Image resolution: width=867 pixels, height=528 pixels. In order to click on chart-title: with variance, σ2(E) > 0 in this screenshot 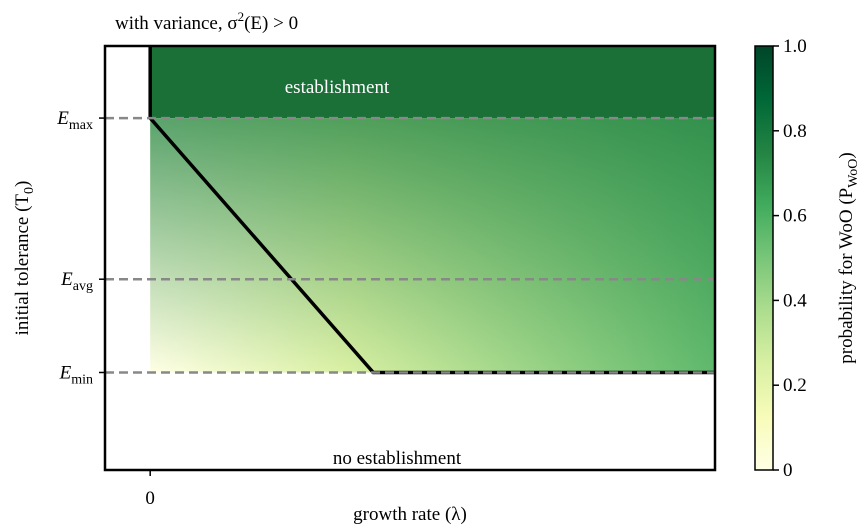, I will do `click(206, 21)`.